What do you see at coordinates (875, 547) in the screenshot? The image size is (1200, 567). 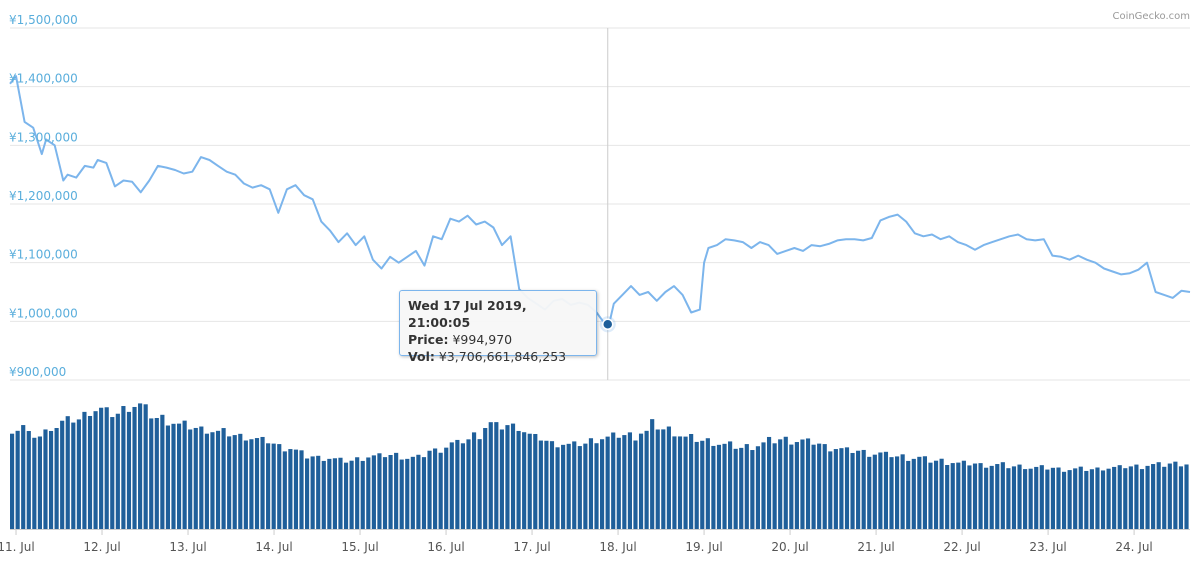 I see `x-tick-label: 21. Jul` at bounding box center [875, 547].